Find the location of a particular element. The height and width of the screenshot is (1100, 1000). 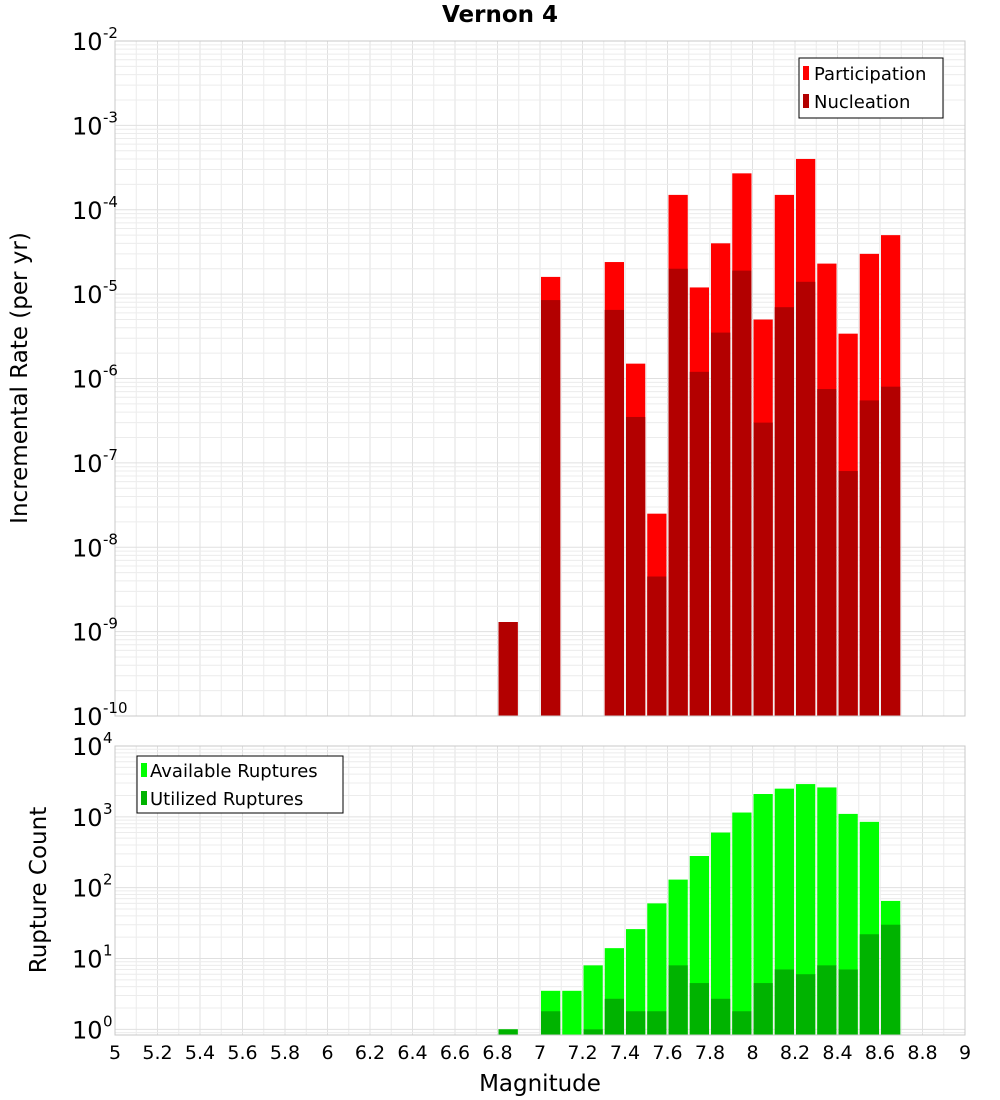

y-tick-exponent: 2 is located at coordinates (108, 880).